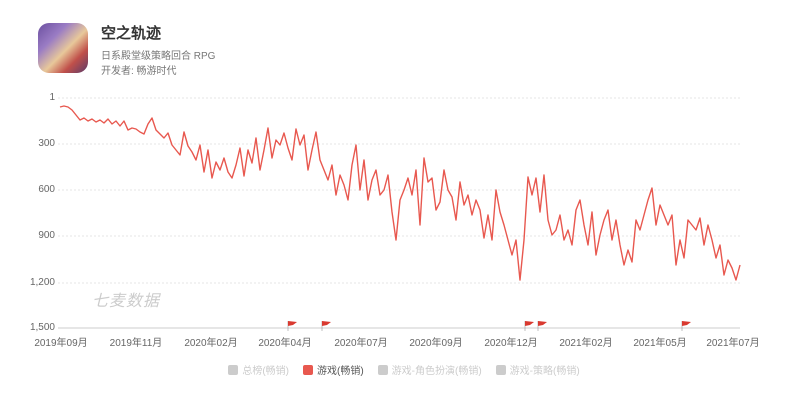  What do you see at coordinates (46, 143) in the screenshot?
I see `y-tick: 300` at bounding box center [46, 143].